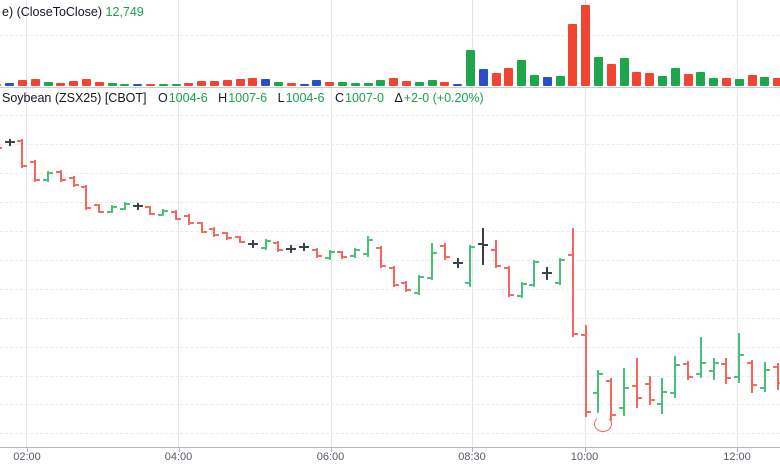 This screenshot has width=780, height=470. Describe the element at coordinates (390, 447) in the screenshot. I see `time-axis-line` at that location.